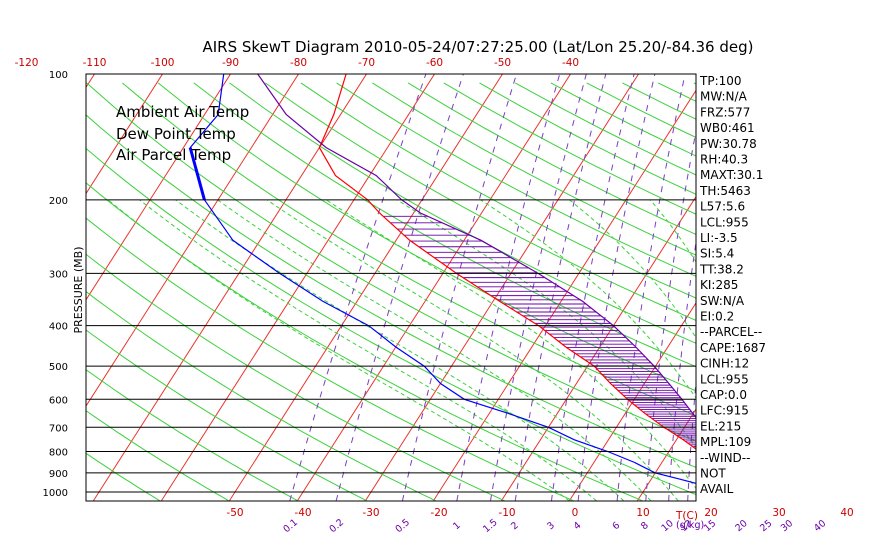  What do you see at coordinates (724, 411) in the screenshot?
I see `index-item: LFC:915` at bounding box center [724, 411].